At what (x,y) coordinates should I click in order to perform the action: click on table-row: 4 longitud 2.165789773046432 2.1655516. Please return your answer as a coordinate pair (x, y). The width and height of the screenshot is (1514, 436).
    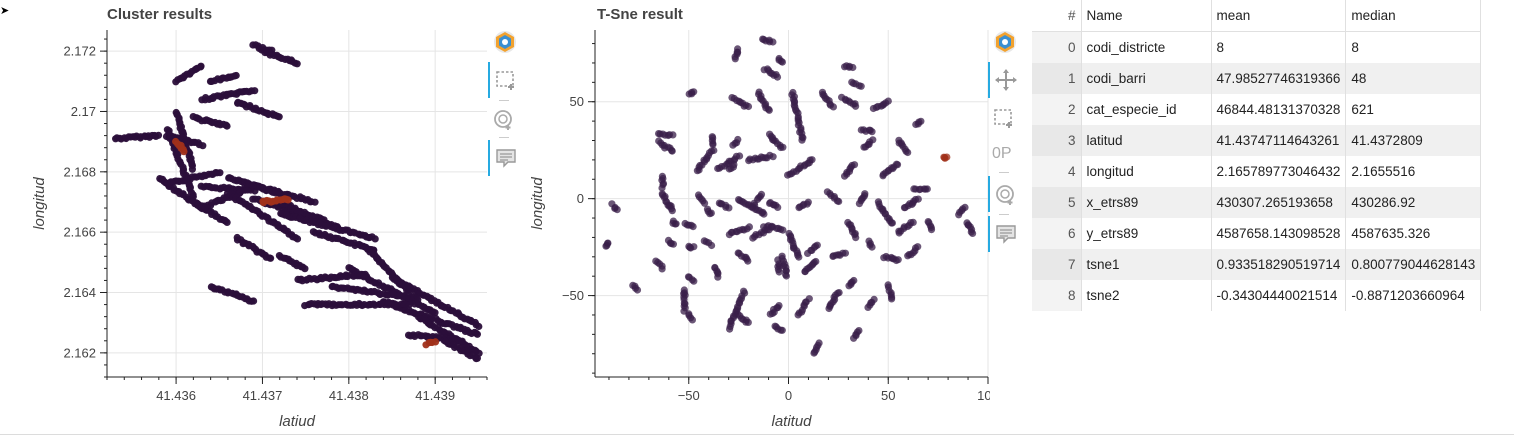
    Looking at the image, I should click on (1257, 171).